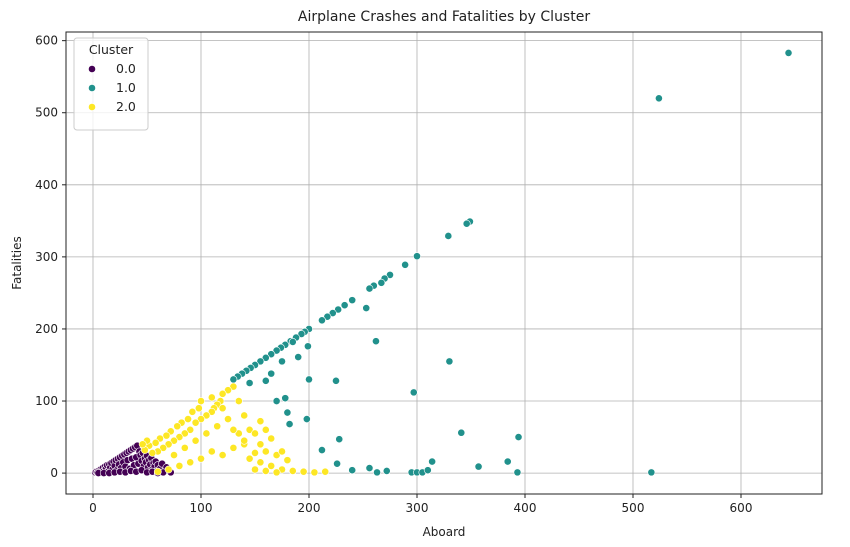  What do you see at coordinates (309, 508) in the screenshot?
I see `x-tick-label: 200` at bounding box center [309, 508].